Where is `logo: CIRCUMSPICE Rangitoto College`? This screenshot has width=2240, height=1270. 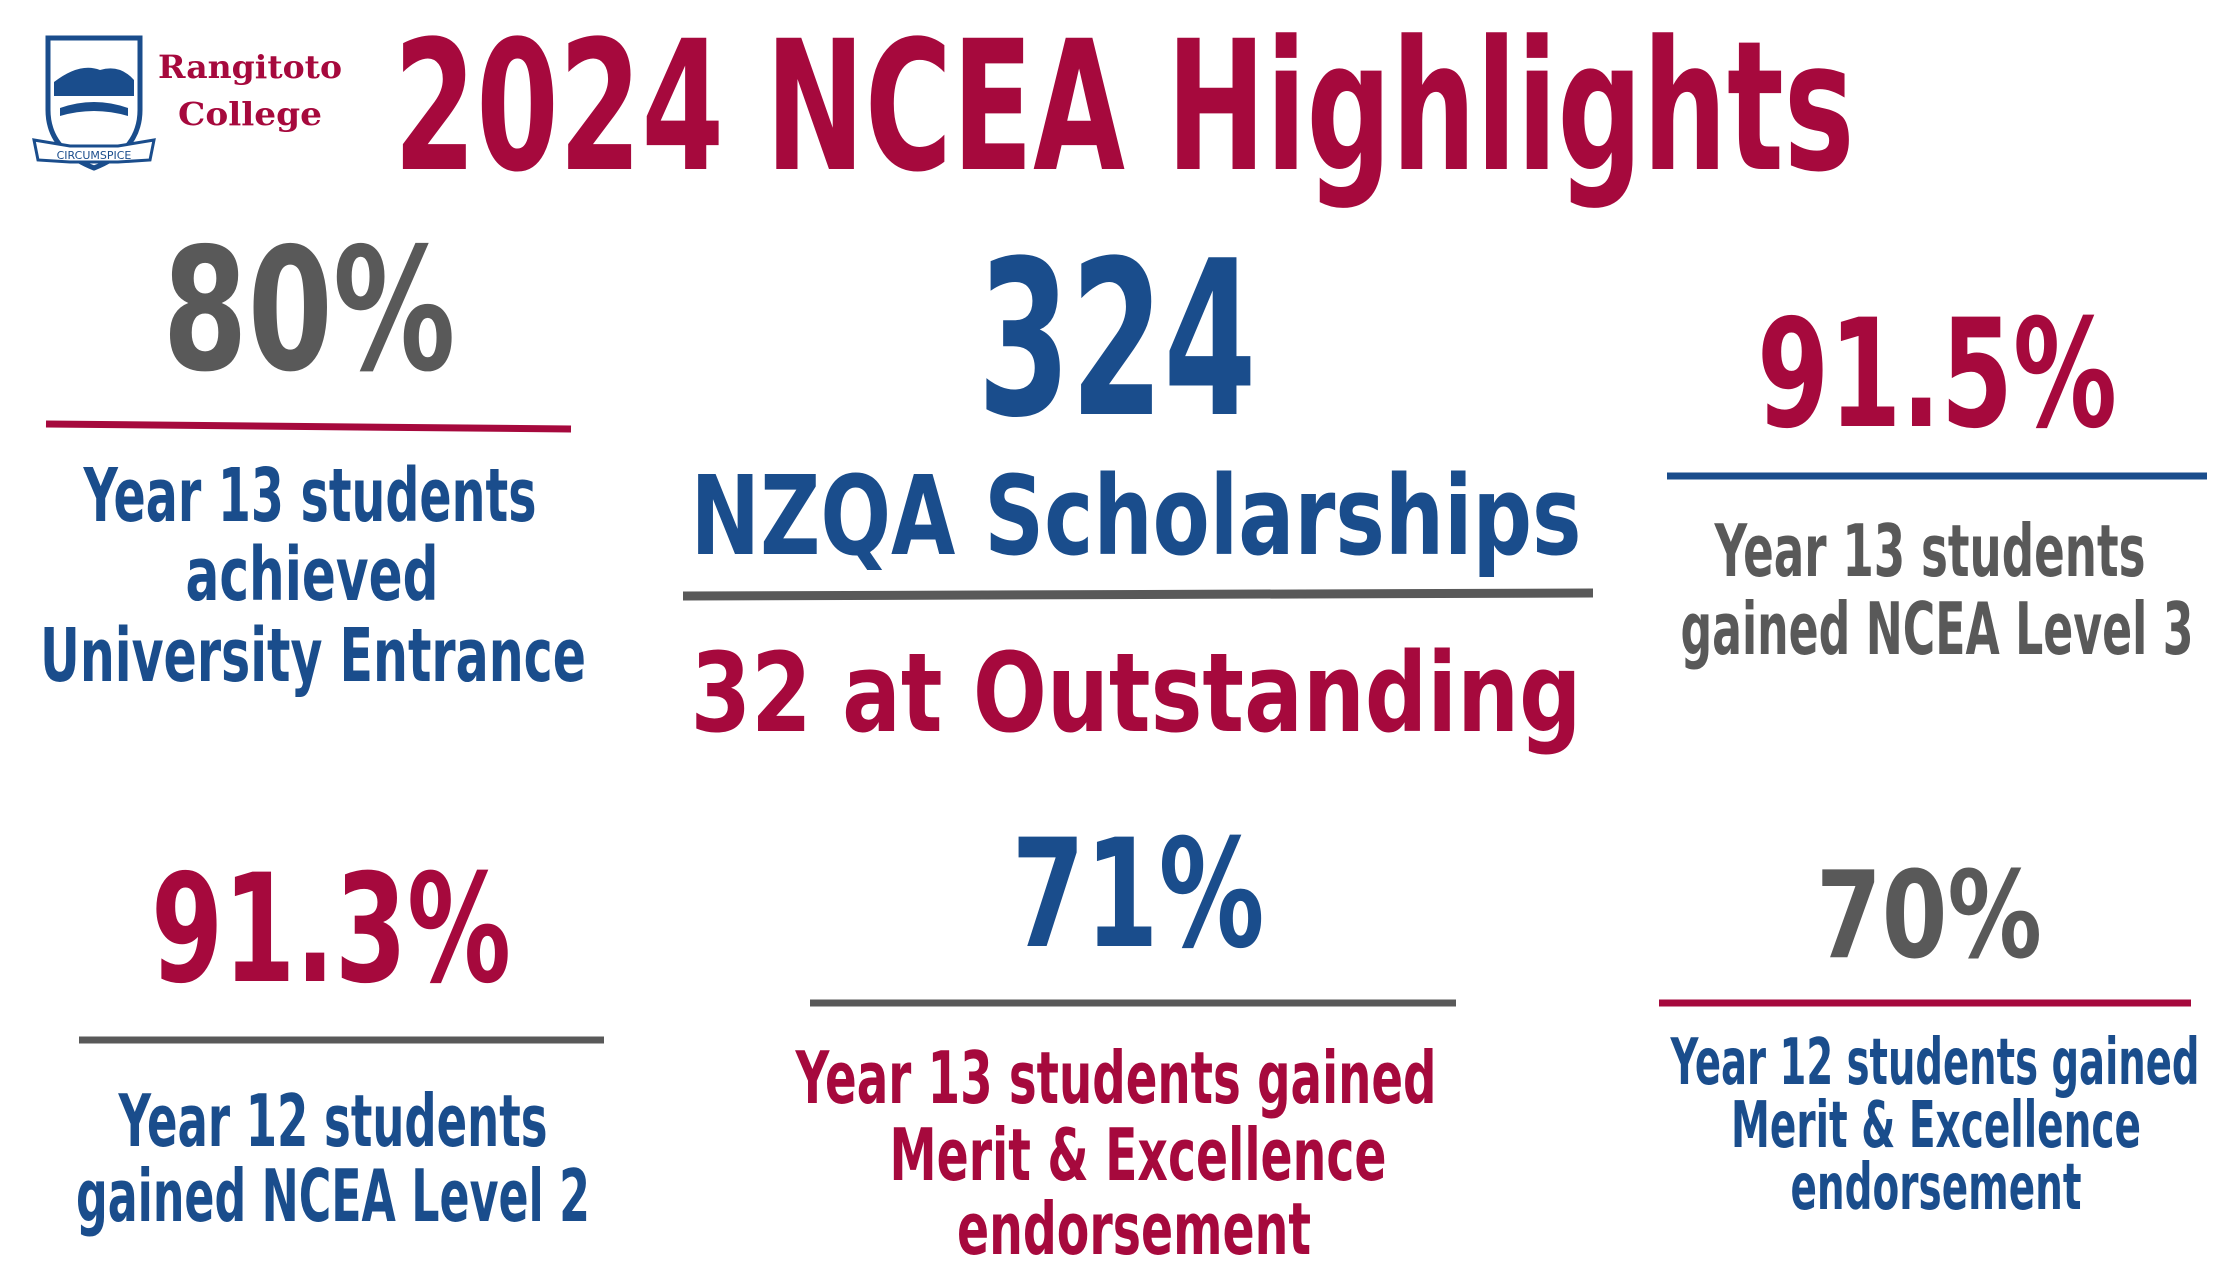 logo: CIRCUMSPICE Rangitoto College is located at coordinates (187, 103).